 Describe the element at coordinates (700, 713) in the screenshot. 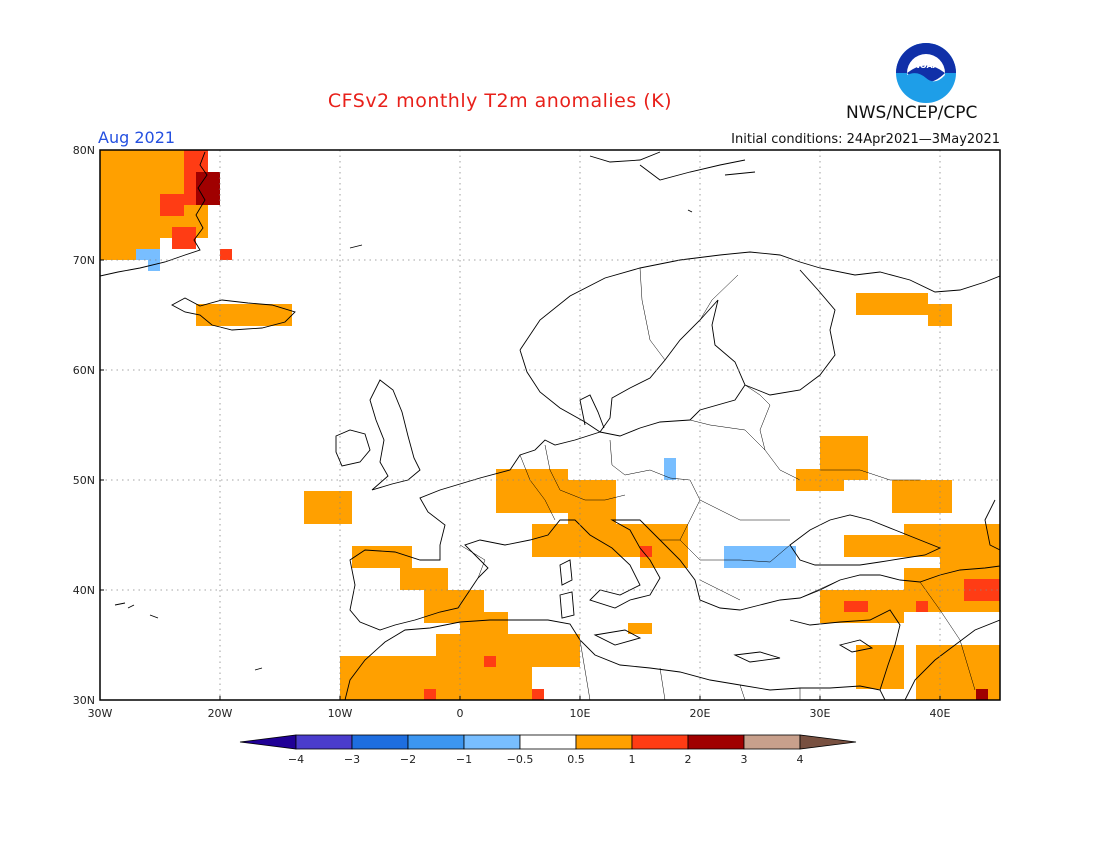

I see `lon-tick-label: 20E` at that location.